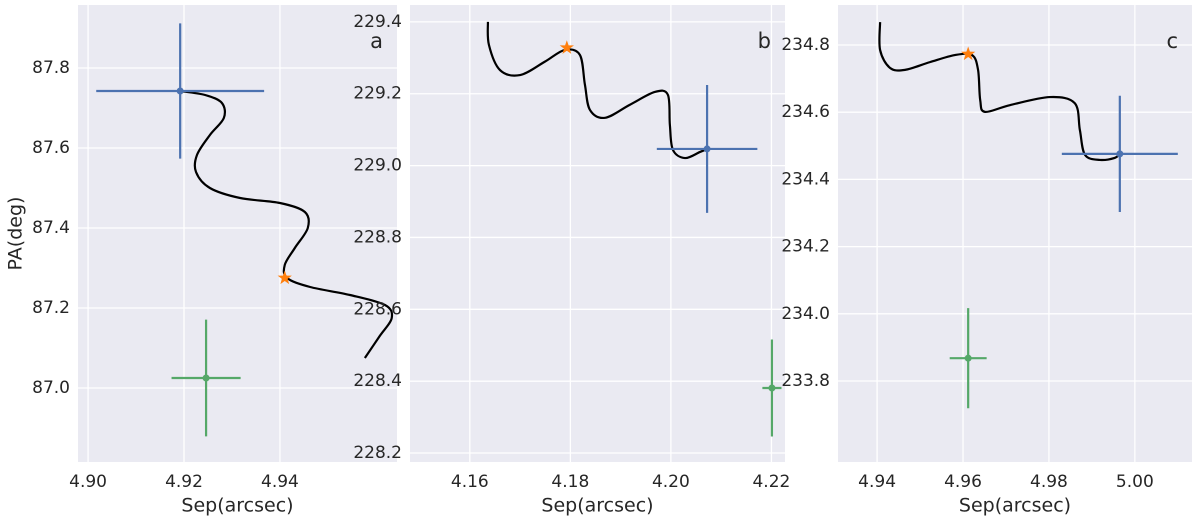 Image resolution: width=1200 pixels, height=520 pixels. Describe the element at coordinates (377, 453) in the screenshot. I see `y-tick-label: 228.2` at that location.